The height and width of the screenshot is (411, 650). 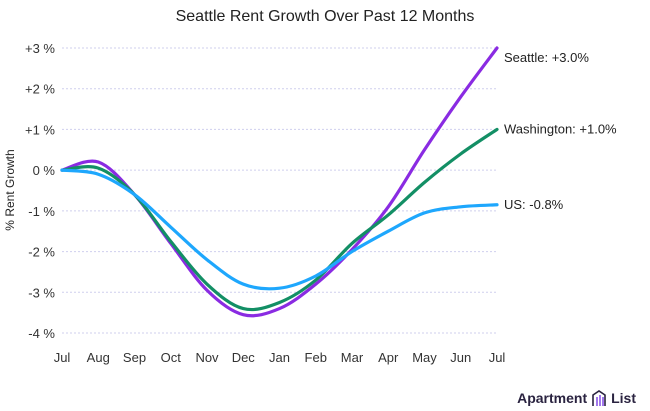 What do you see at coordinates (41, 333) in the screenshot?
I see `y-tick-label: -4 %` at bounding box center [41, 333].